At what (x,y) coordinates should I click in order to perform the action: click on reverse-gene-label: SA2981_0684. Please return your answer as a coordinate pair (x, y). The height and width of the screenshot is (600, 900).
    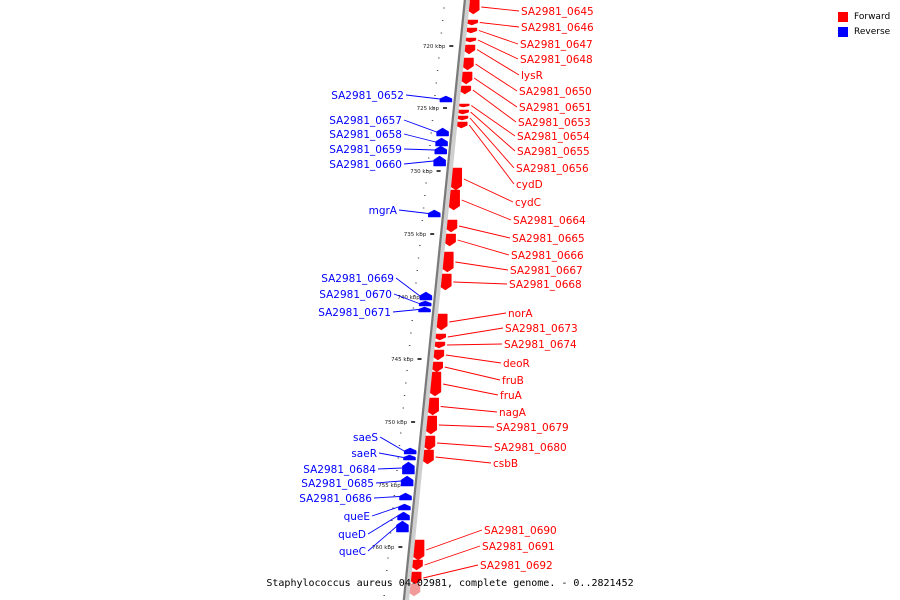
    Looking at the image, I should click on (339, 470).